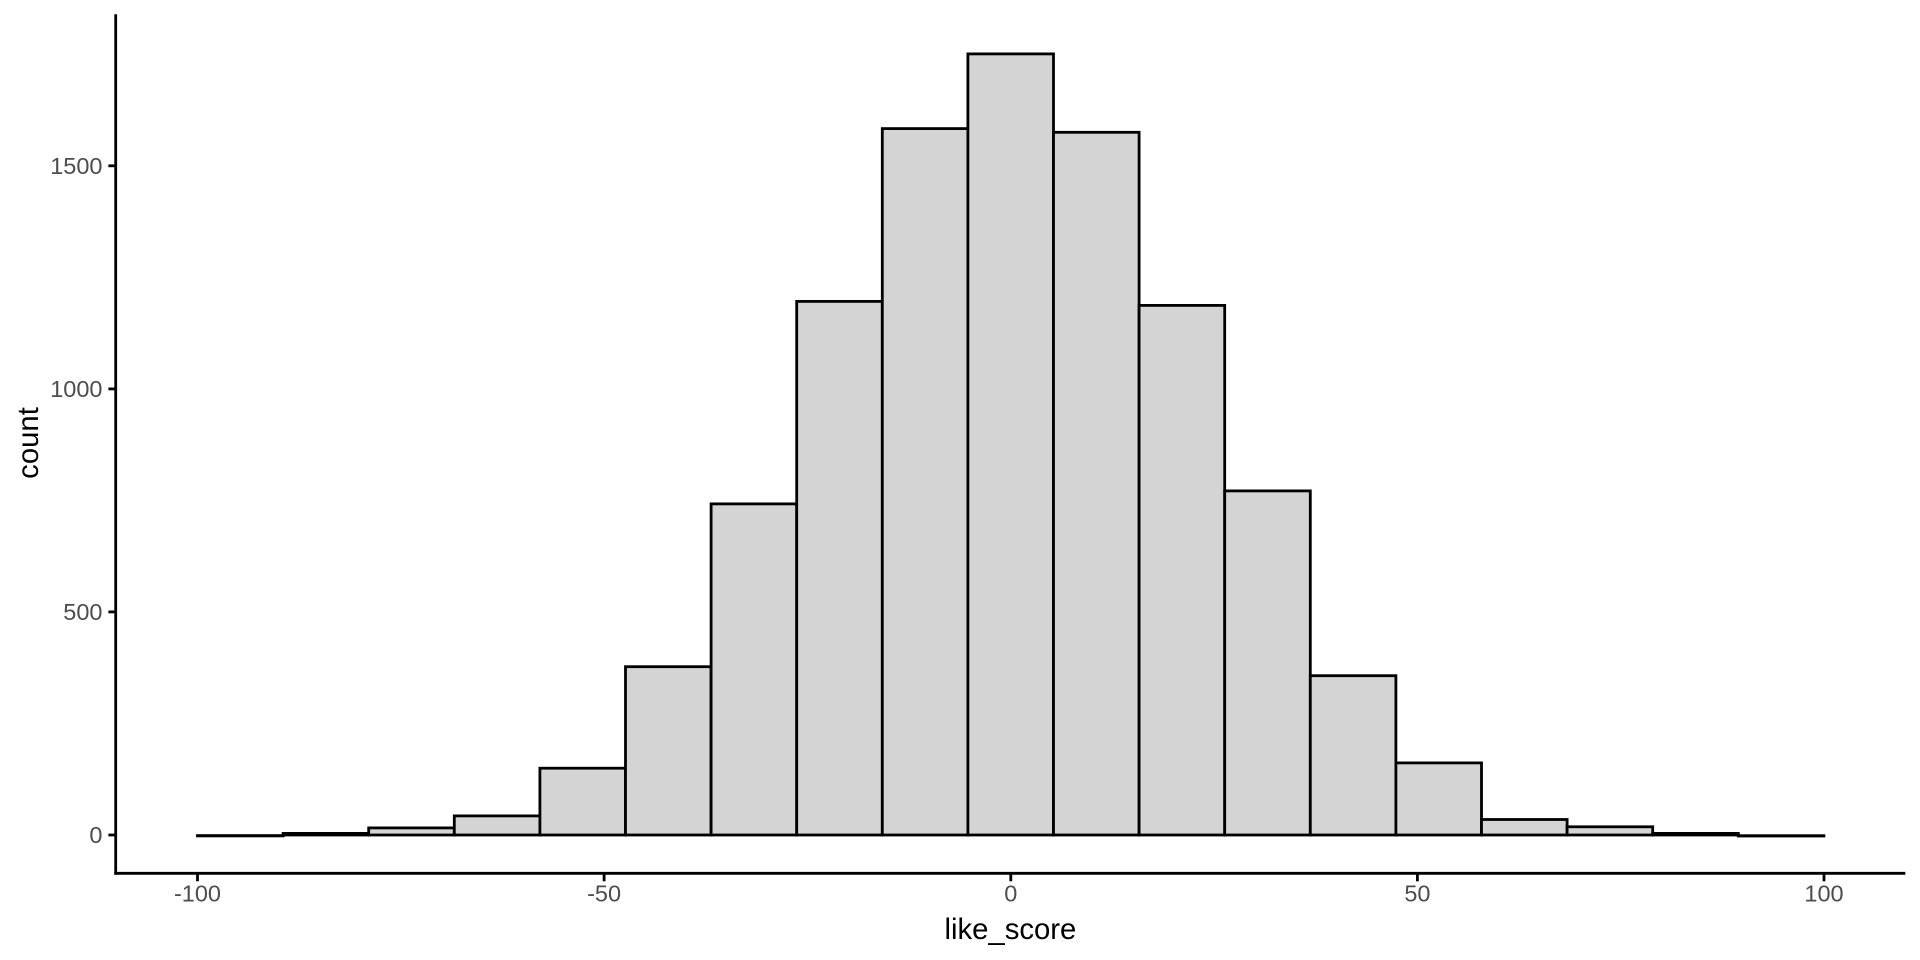 The height and width of the screenshot is (960, 1920). I want to click on svg-text: -50, so click(604, 894).